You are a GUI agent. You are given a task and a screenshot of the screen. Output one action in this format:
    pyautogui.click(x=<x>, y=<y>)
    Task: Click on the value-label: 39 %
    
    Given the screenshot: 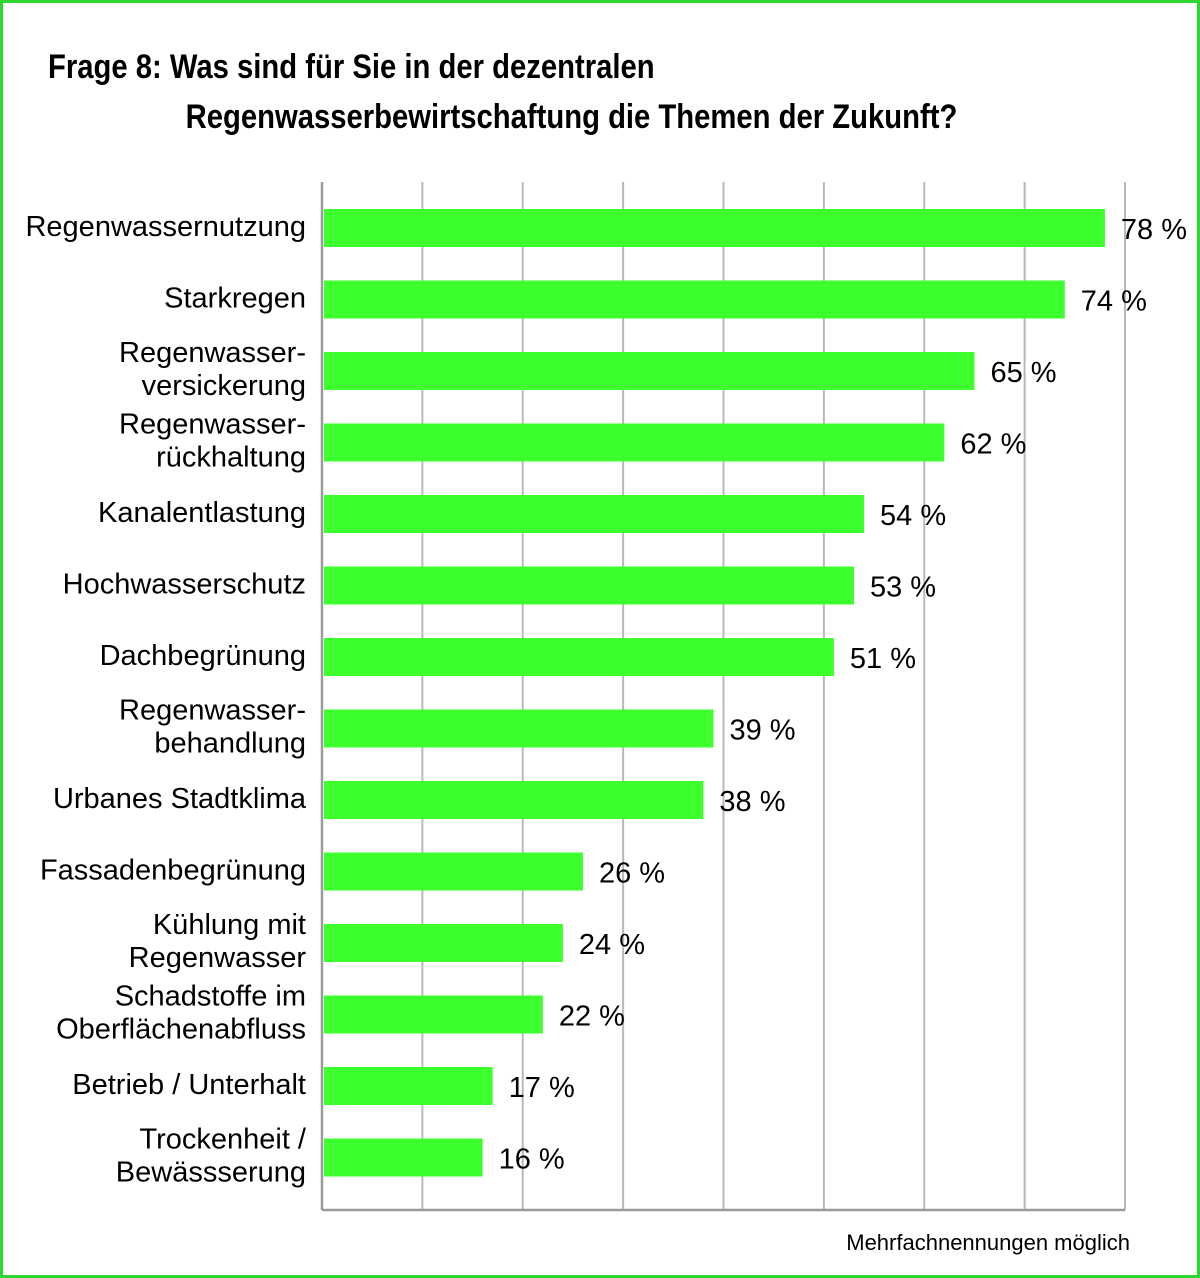 What is the action you would take?
    pyautogui.click(x=762, y=731)
    